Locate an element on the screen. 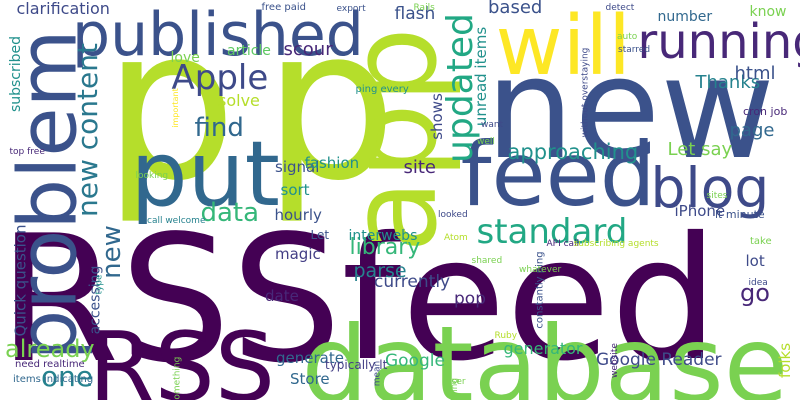 The height and width of the screenshot is (400, 800). word-sort: sort is located at coordinates (295, 190).